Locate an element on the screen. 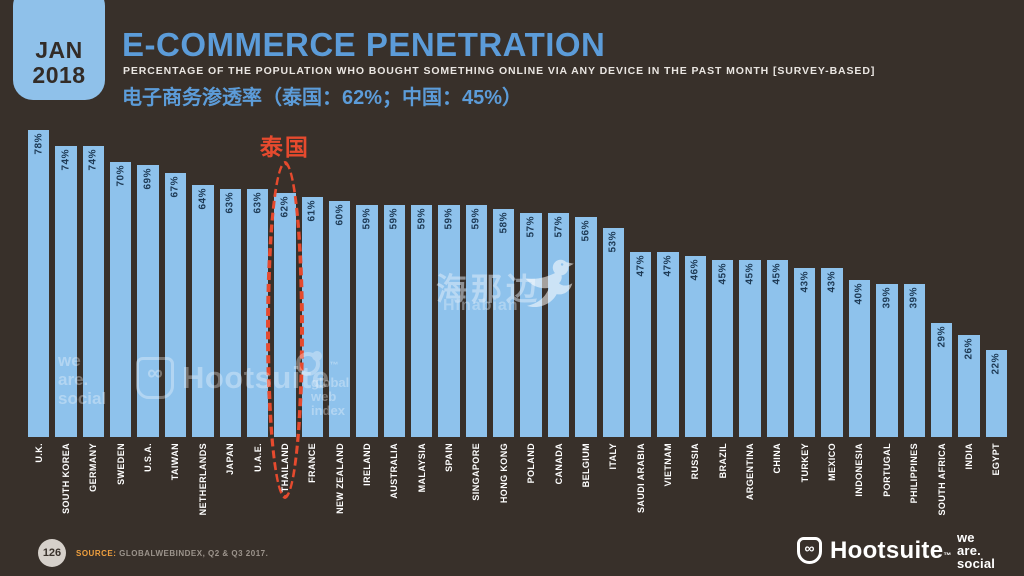 The image size is (1024, 576). bar-column: 39% PORTUGAL is located at coordinates (886, 313).